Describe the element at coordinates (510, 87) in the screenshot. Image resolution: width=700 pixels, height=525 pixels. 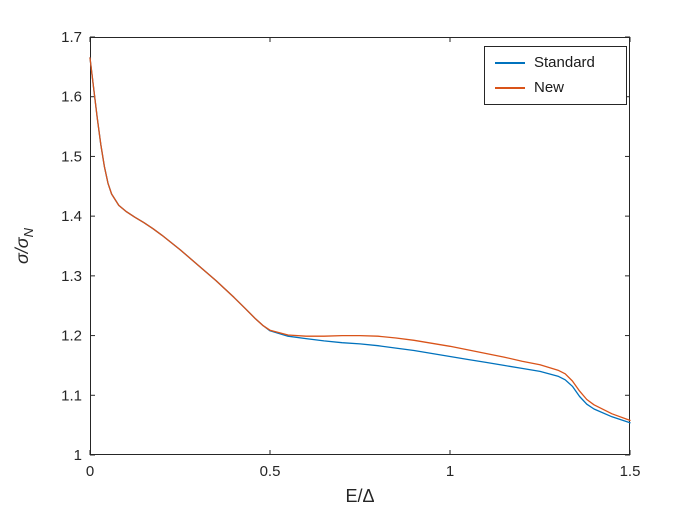
I see `legend-line-sample-new` at that location.